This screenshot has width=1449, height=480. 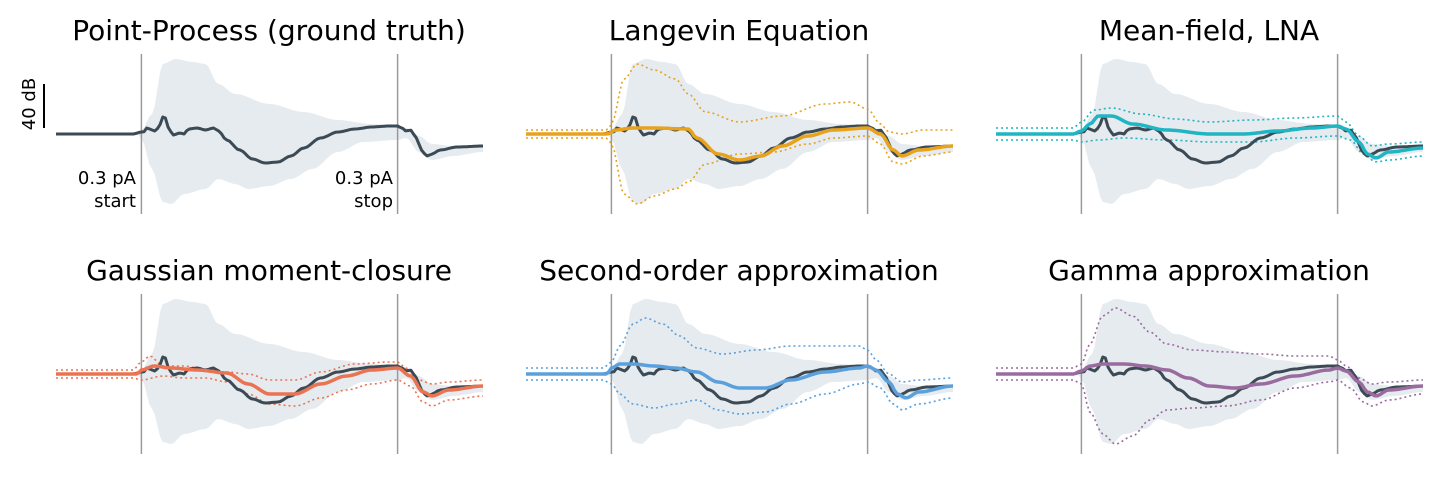 What do you see at coordinates (115, 201) in the screenshot?
I see `start-annotation-line2: start` at bounding box center [115, 201].